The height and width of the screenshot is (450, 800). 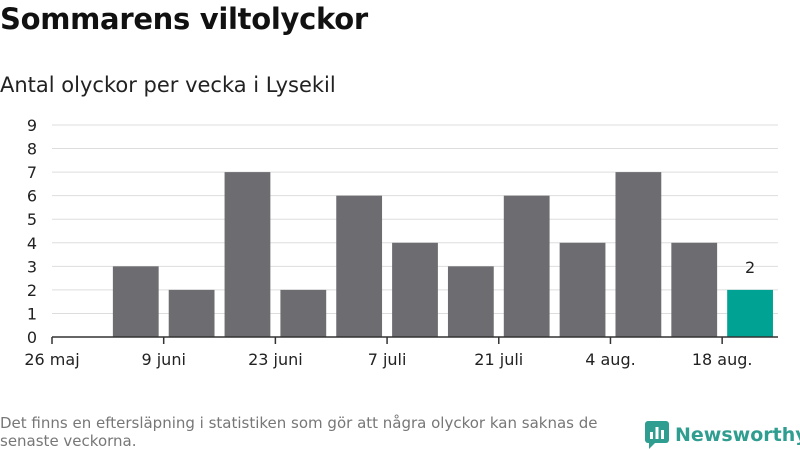 I want to click on y-tick-label: 5, so click(x=32, y=219).